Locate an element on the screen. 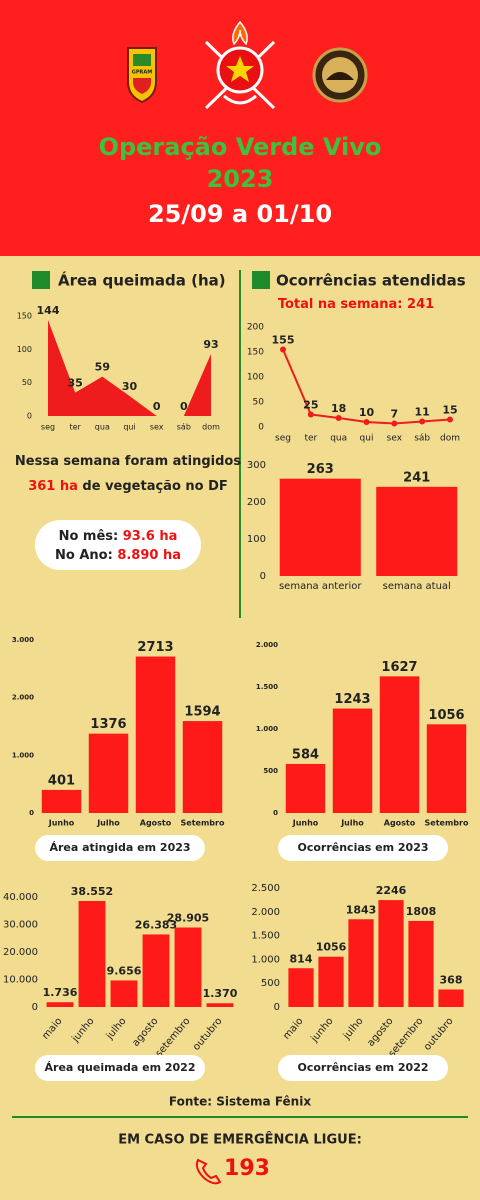  totals-box is located at coordinates (118, 545).